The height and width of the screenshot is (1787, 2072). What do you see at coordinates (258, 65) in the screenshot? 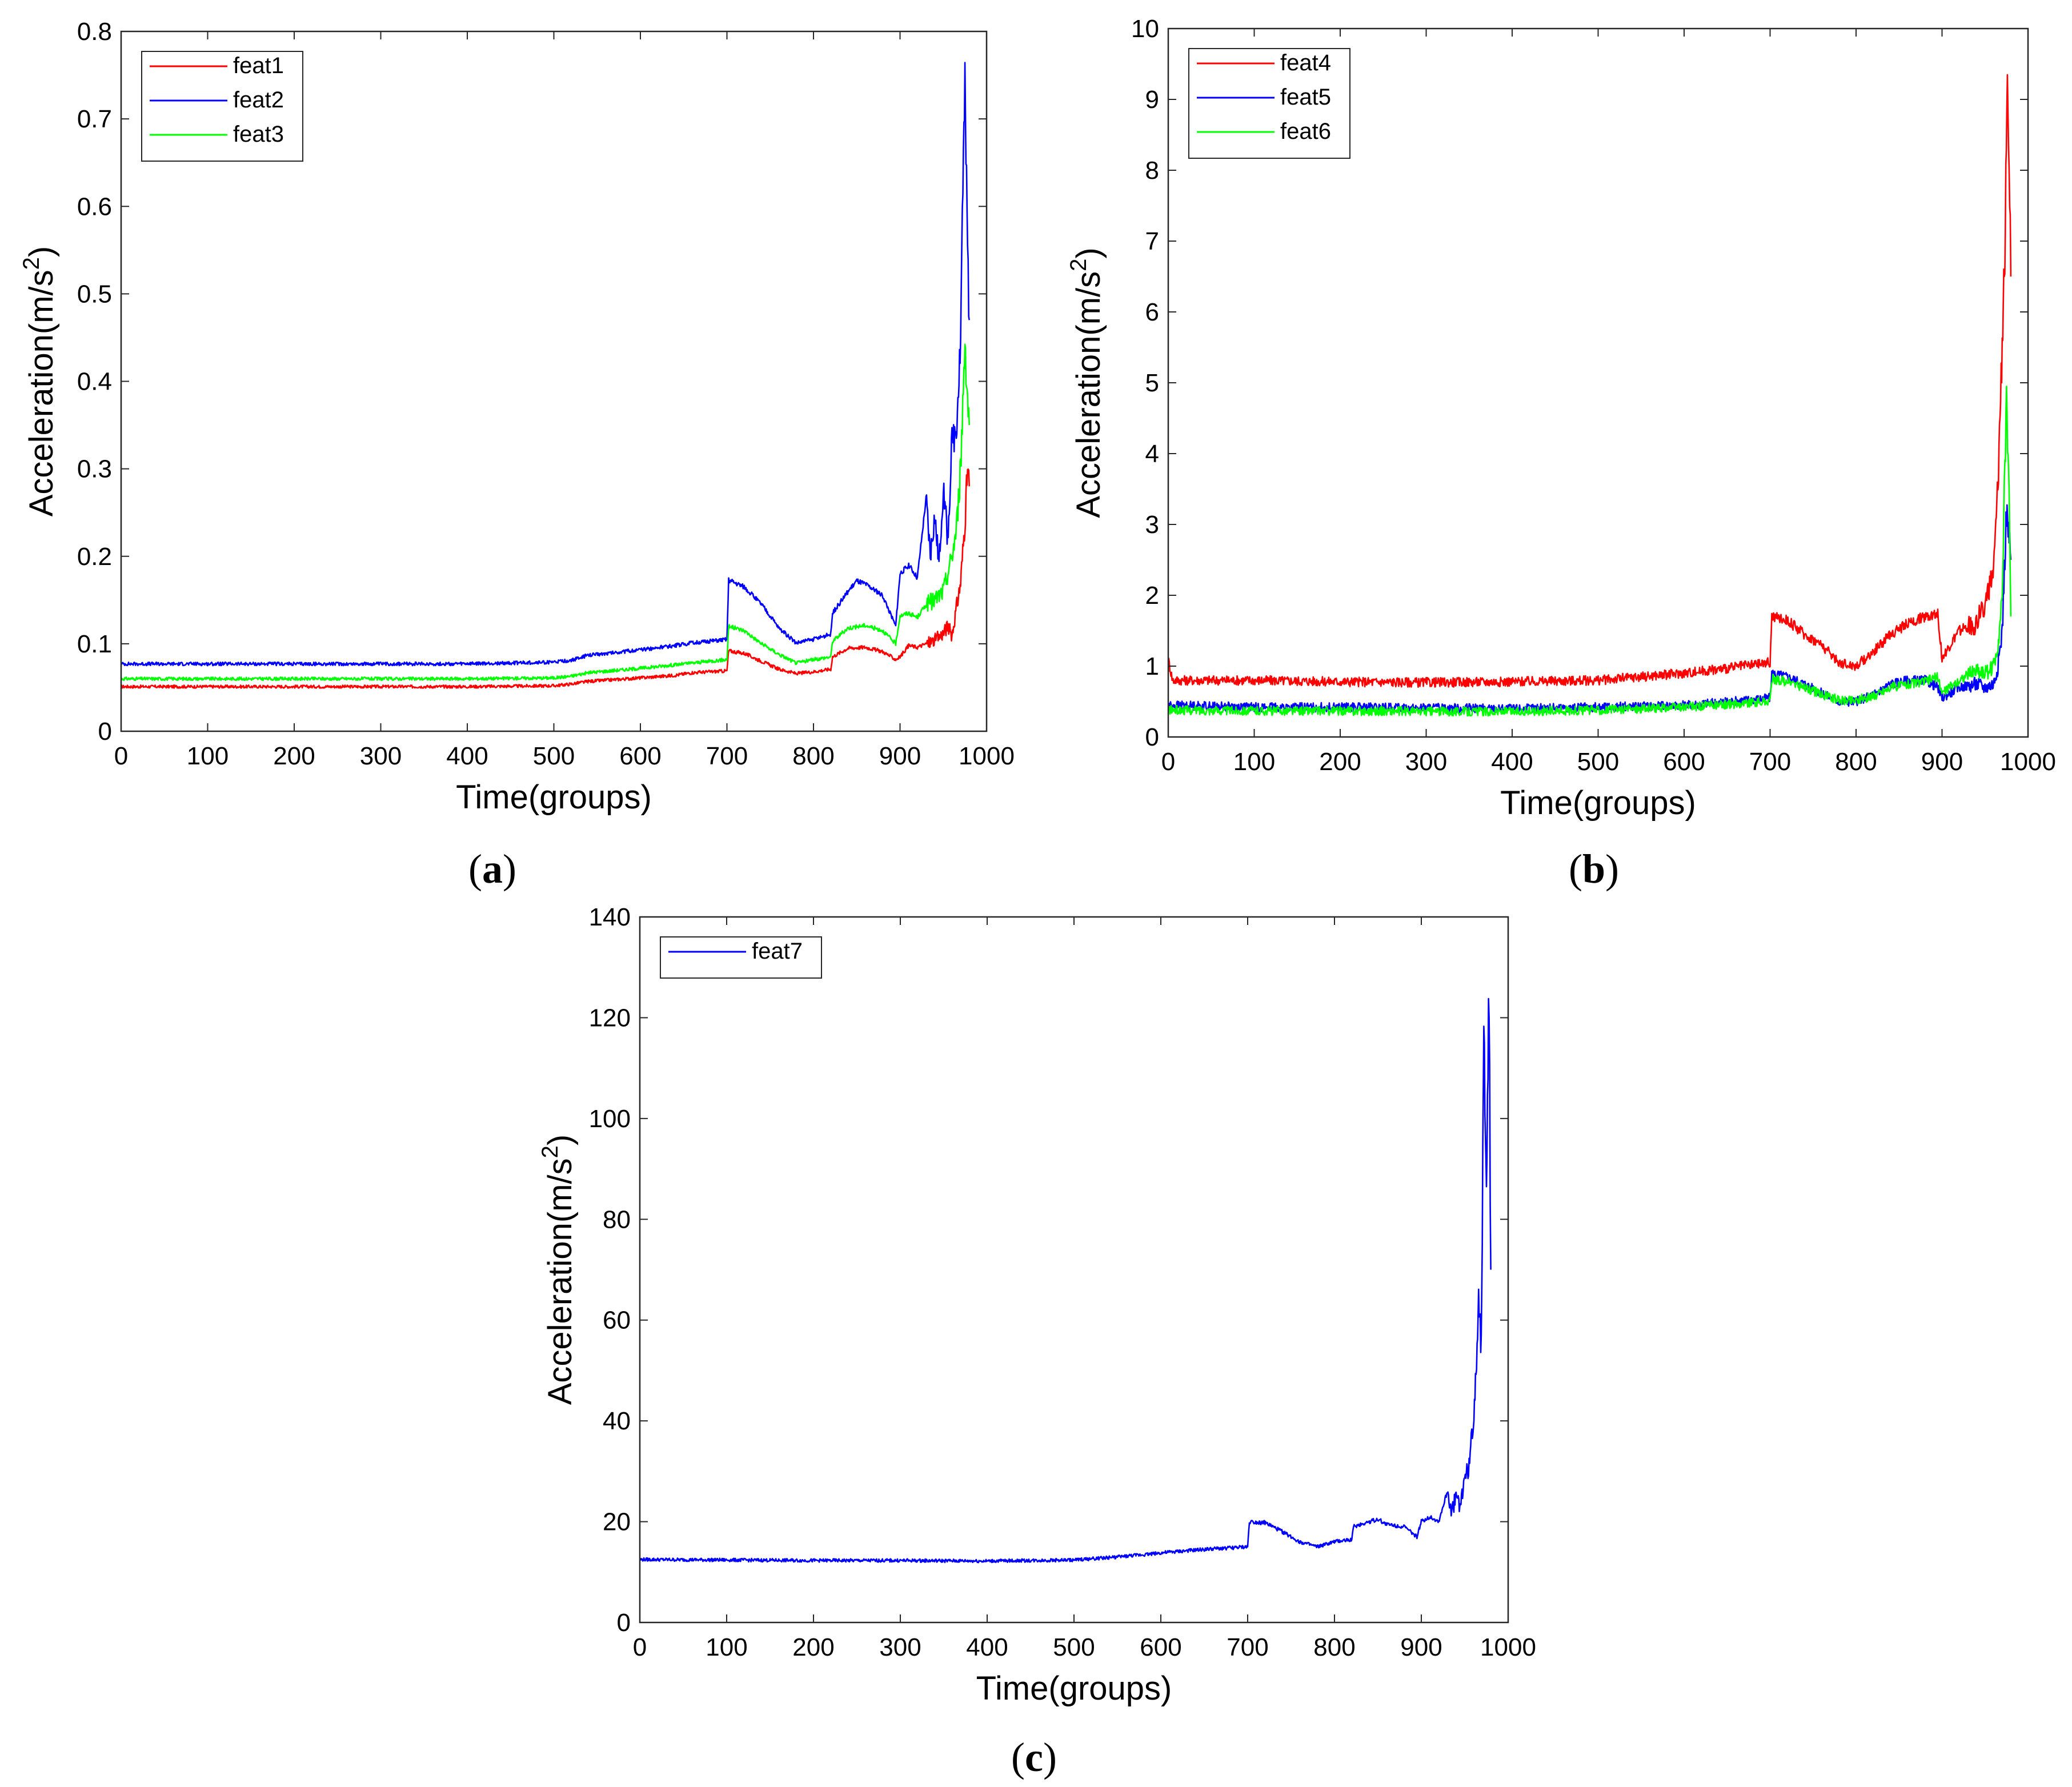
I see `legend-label-feat1: feat1` at bounding box center [258, 65].